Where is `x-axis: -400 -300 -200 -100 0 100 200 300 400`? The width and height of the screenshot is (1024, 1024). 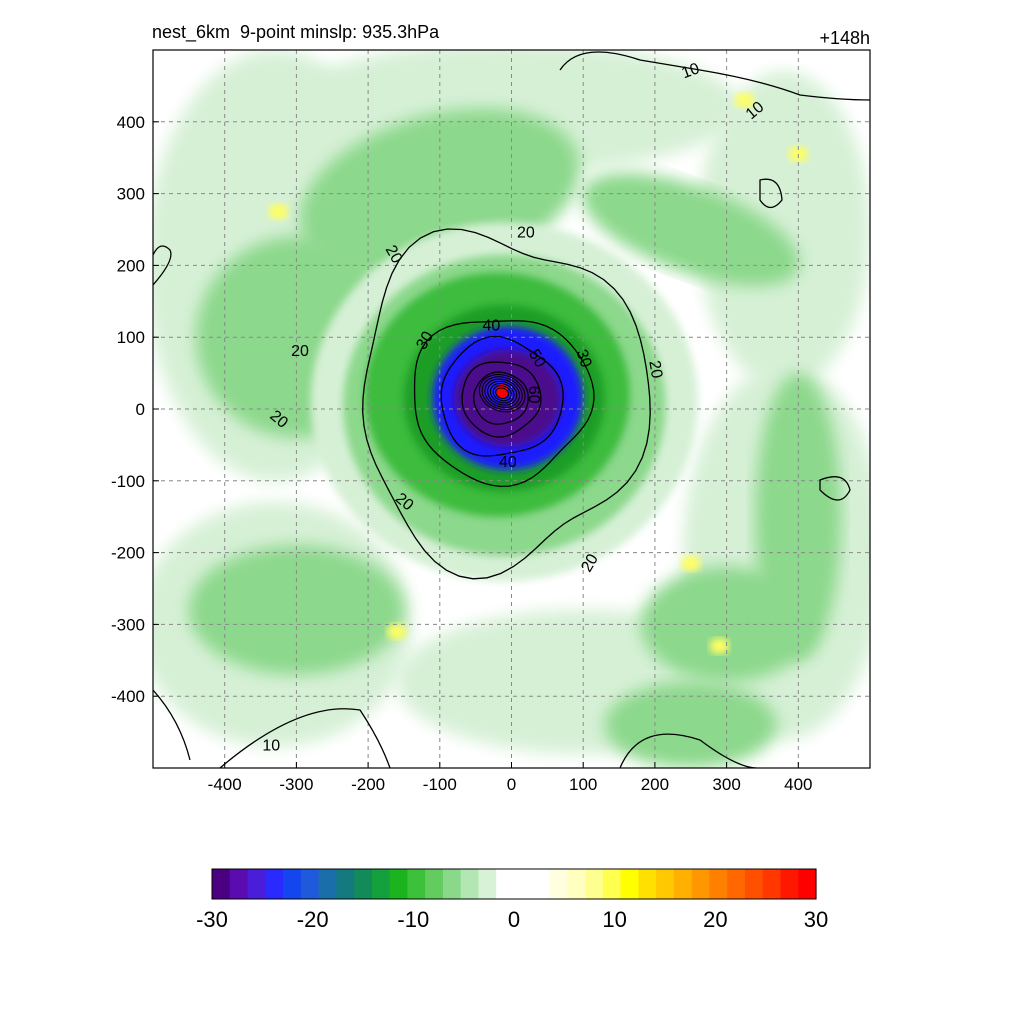
x-axis: -400 -300 -200 -100 0 100 200 300 400 is located at coordinates (510, 778).